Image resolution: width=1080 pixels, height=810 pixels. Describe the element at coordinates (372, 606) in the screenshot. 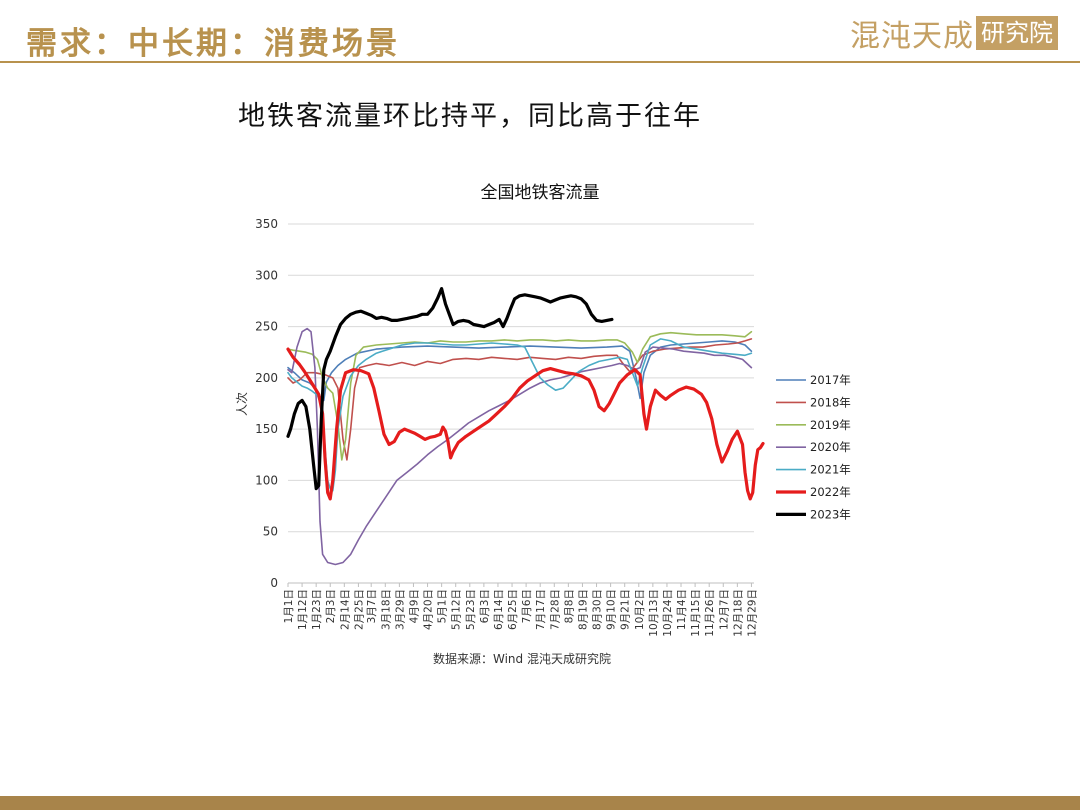

I see `x-tick-label: 3月7日` at that location.